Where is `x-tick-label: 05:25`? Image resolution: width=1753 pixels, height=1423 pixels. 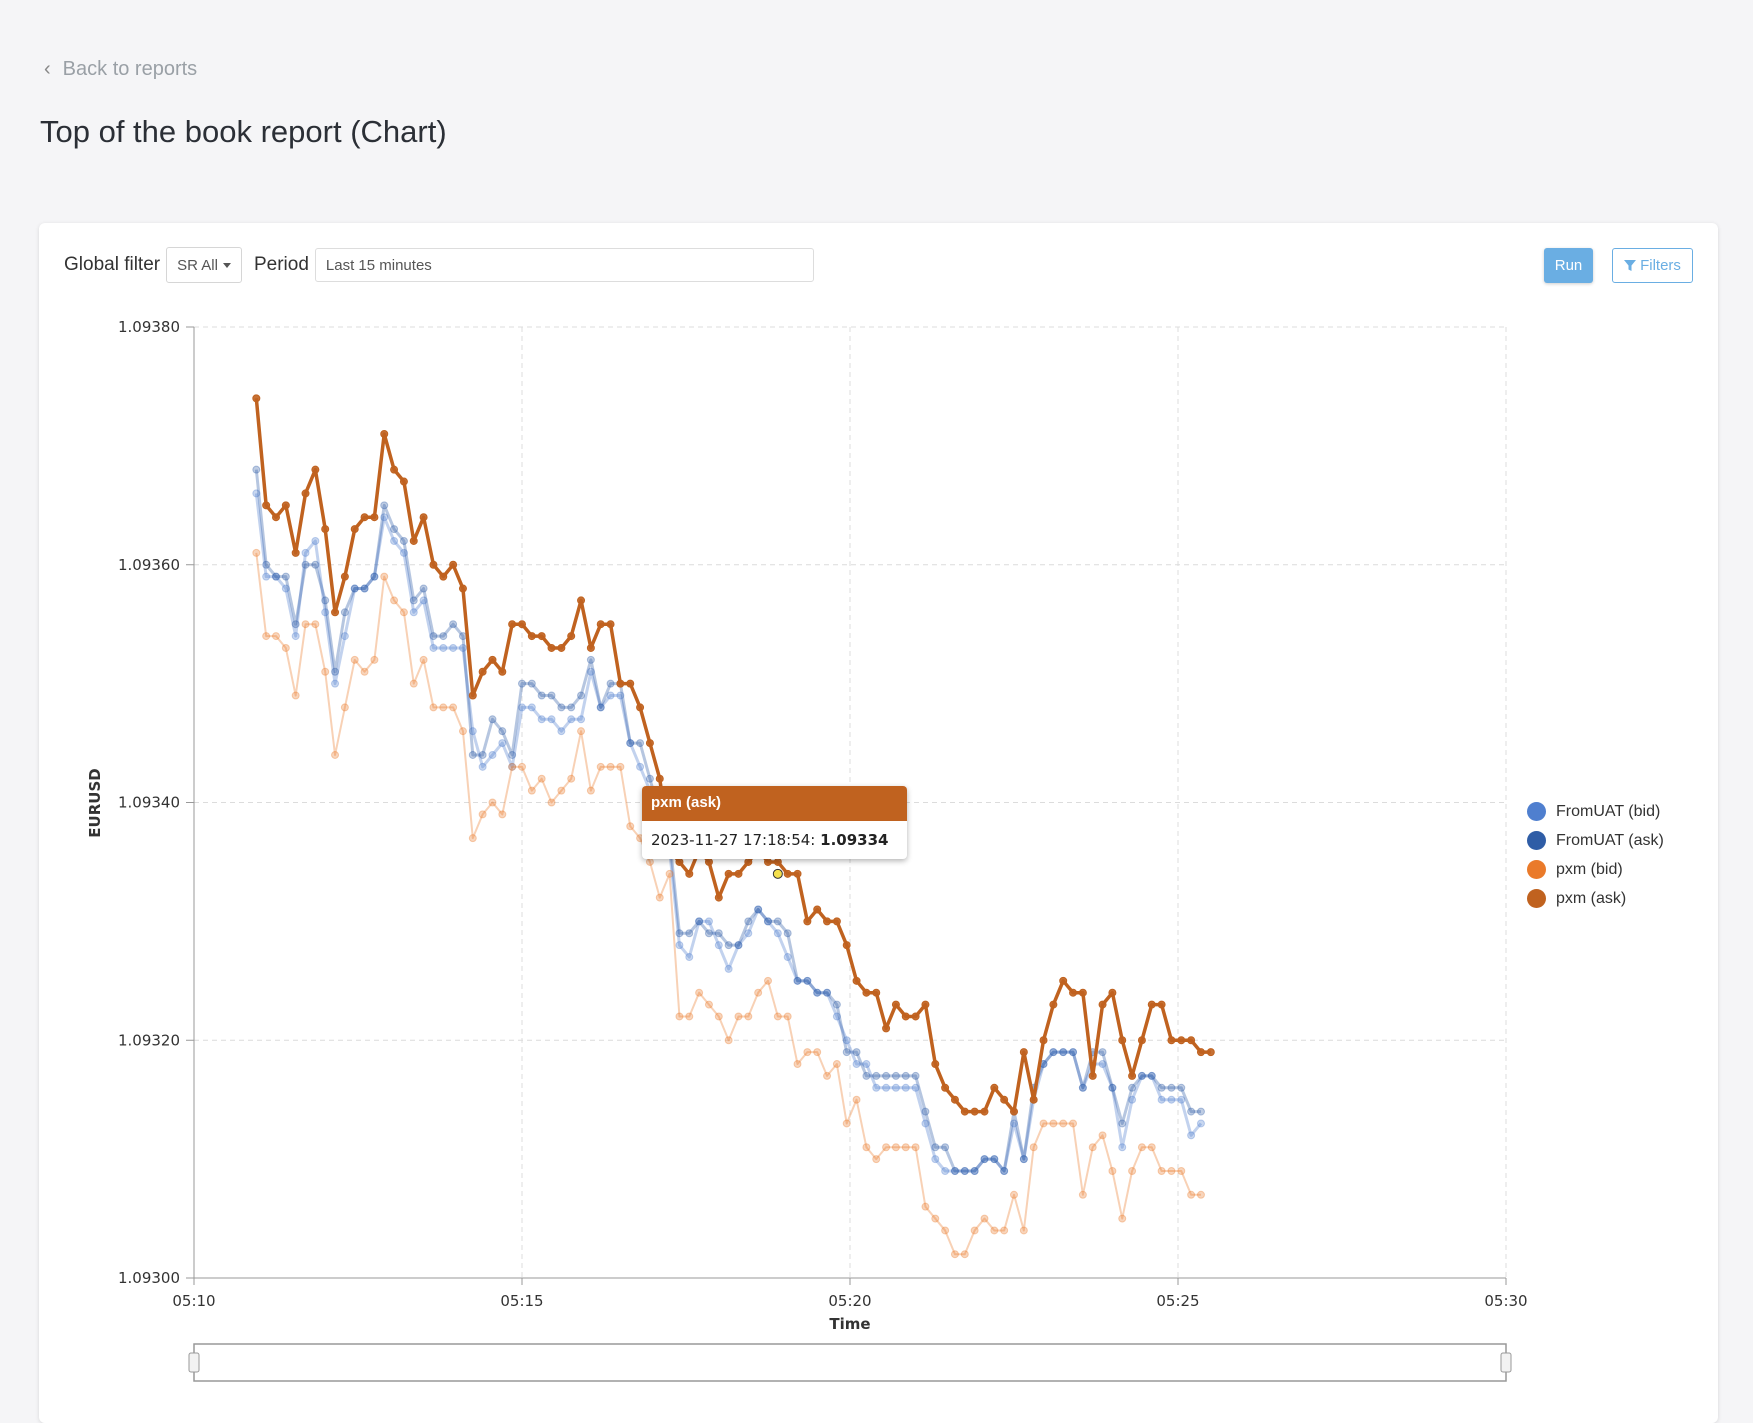
x-tick-label: 05:25 is located at coordinates (1177, 1301).